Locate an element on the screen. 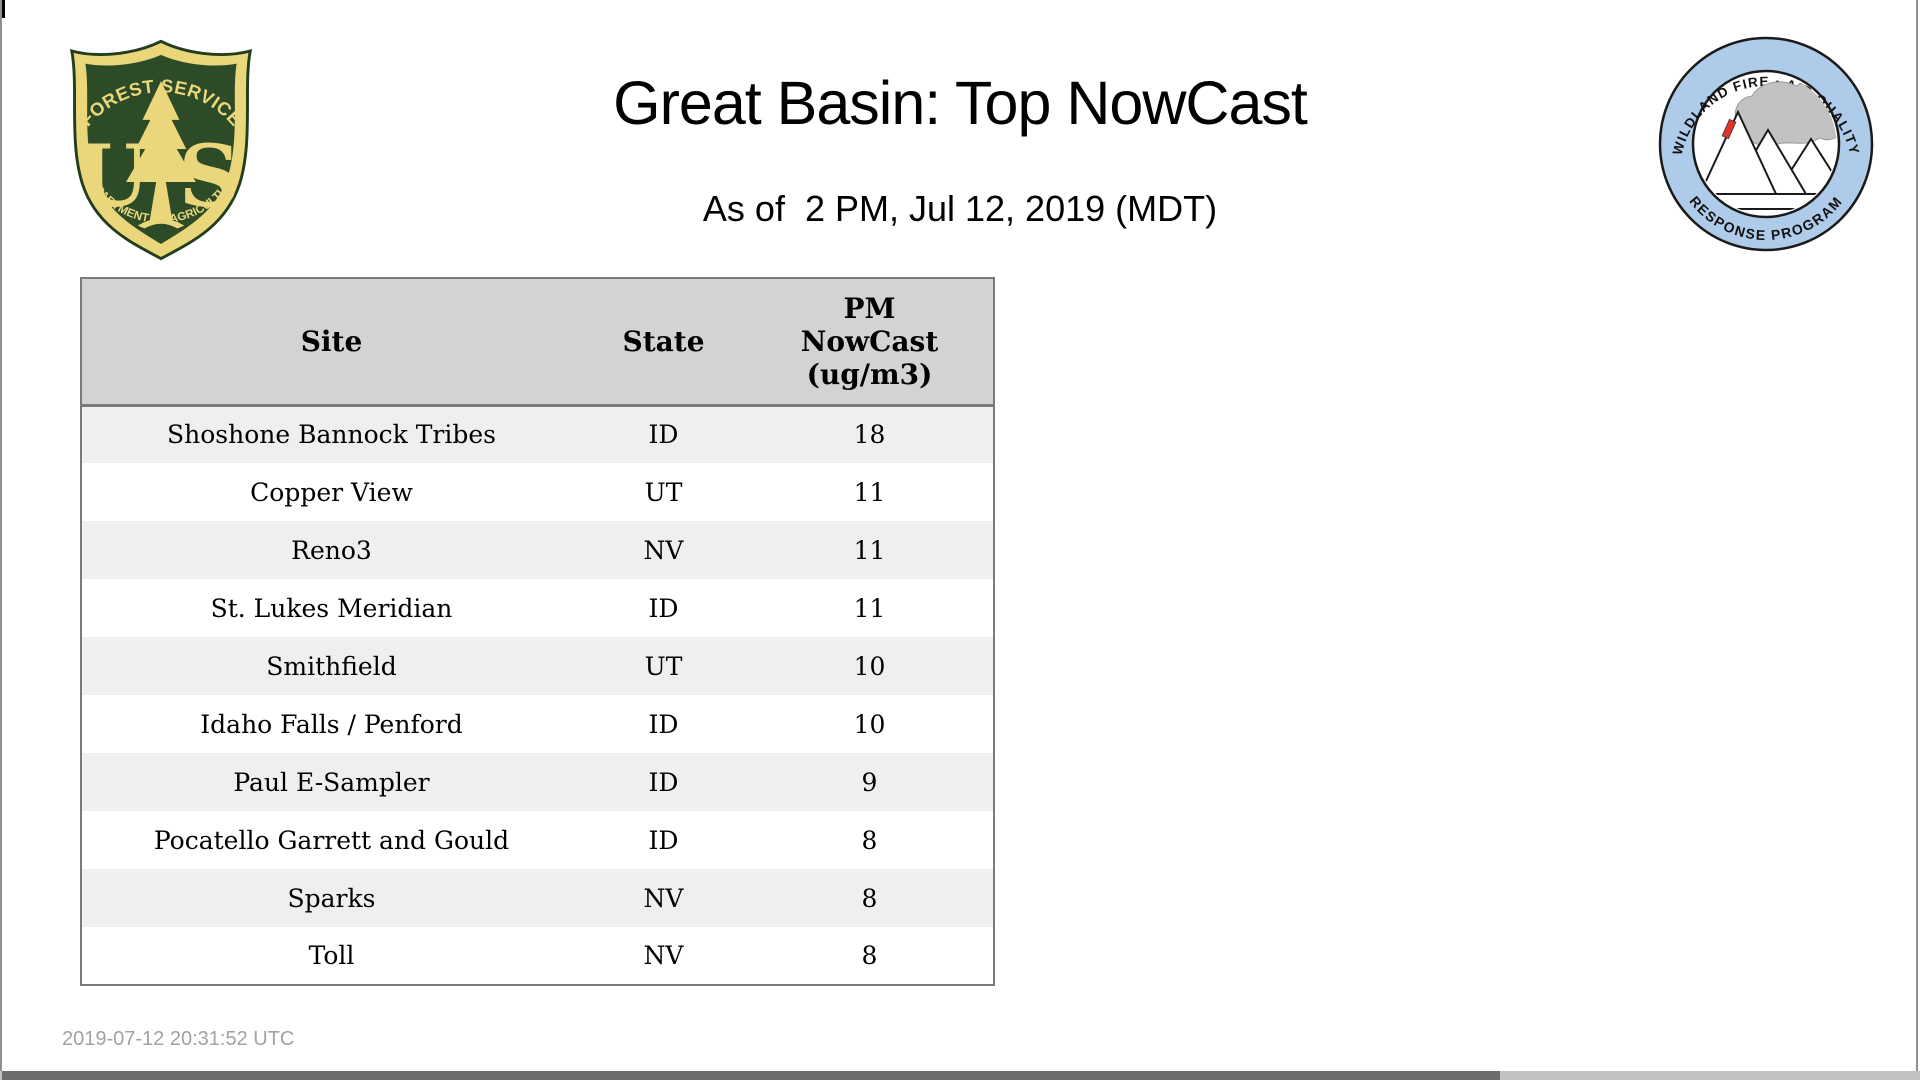 This screenshot has width=1920, height=1080. page-left-border is located at coordinates (1, 540).